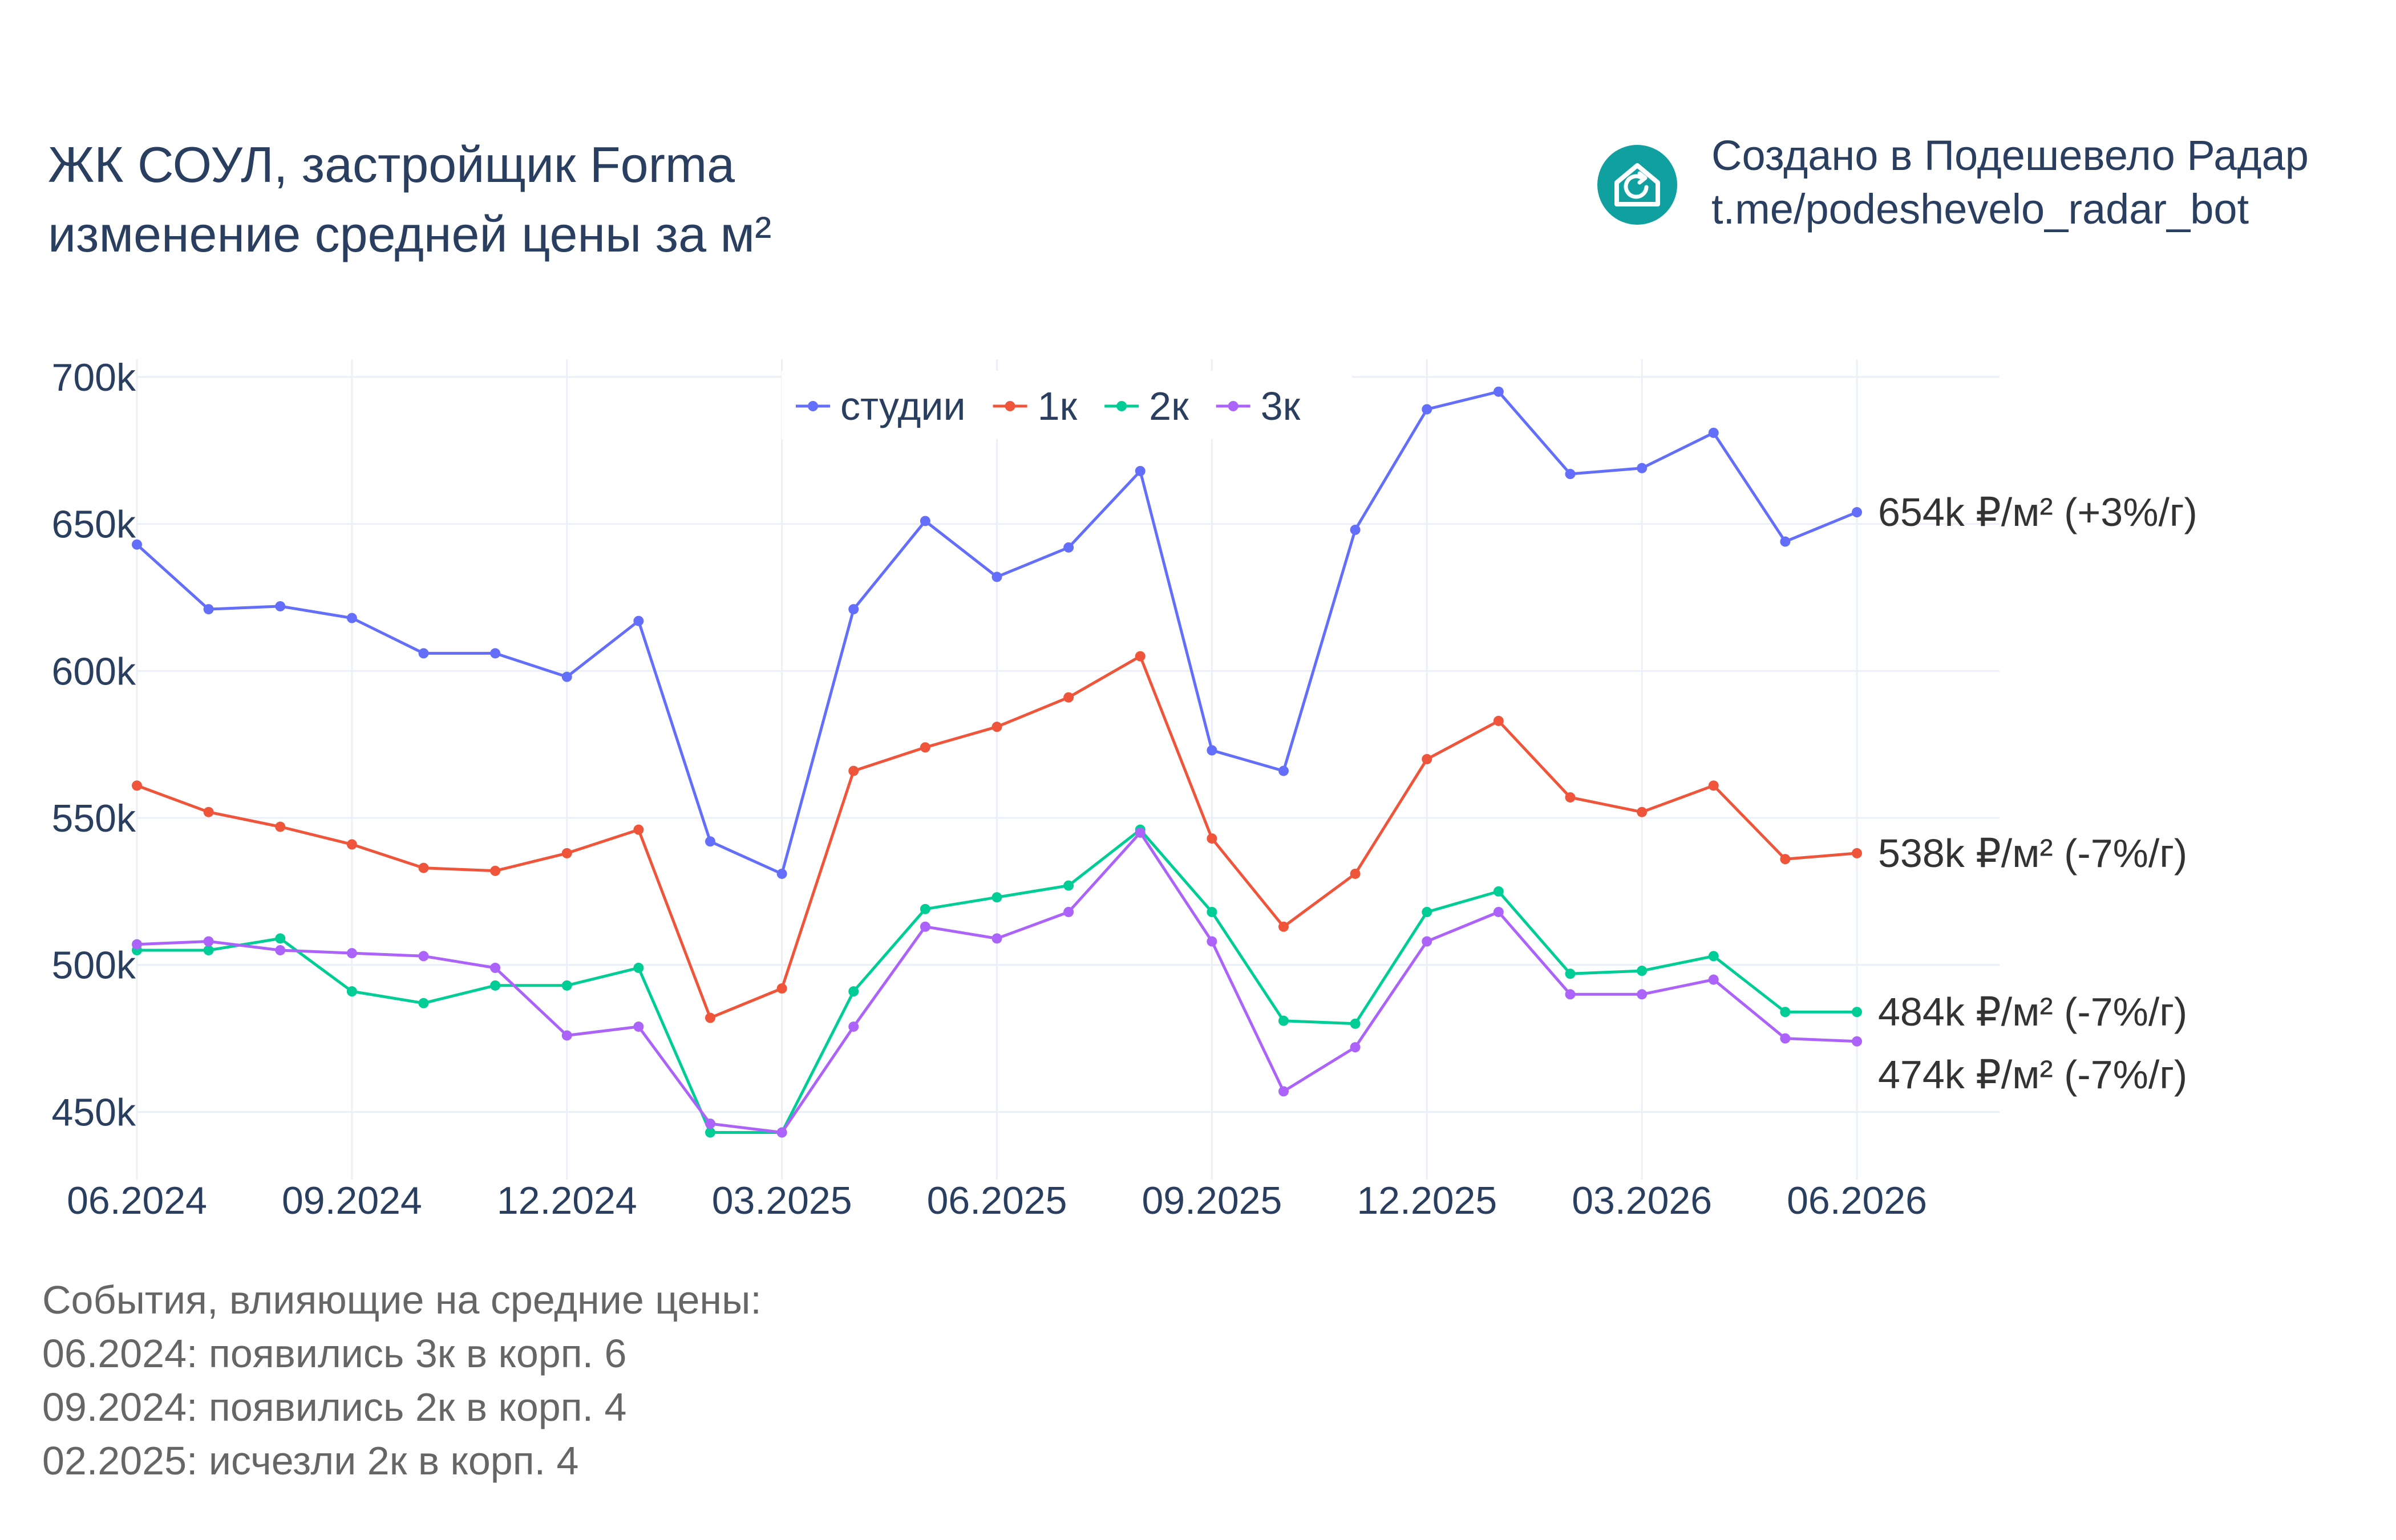 The height and width of the screenshot is (1540, 2396). I want to click on legend-label: 2к, so click(1169, 406).